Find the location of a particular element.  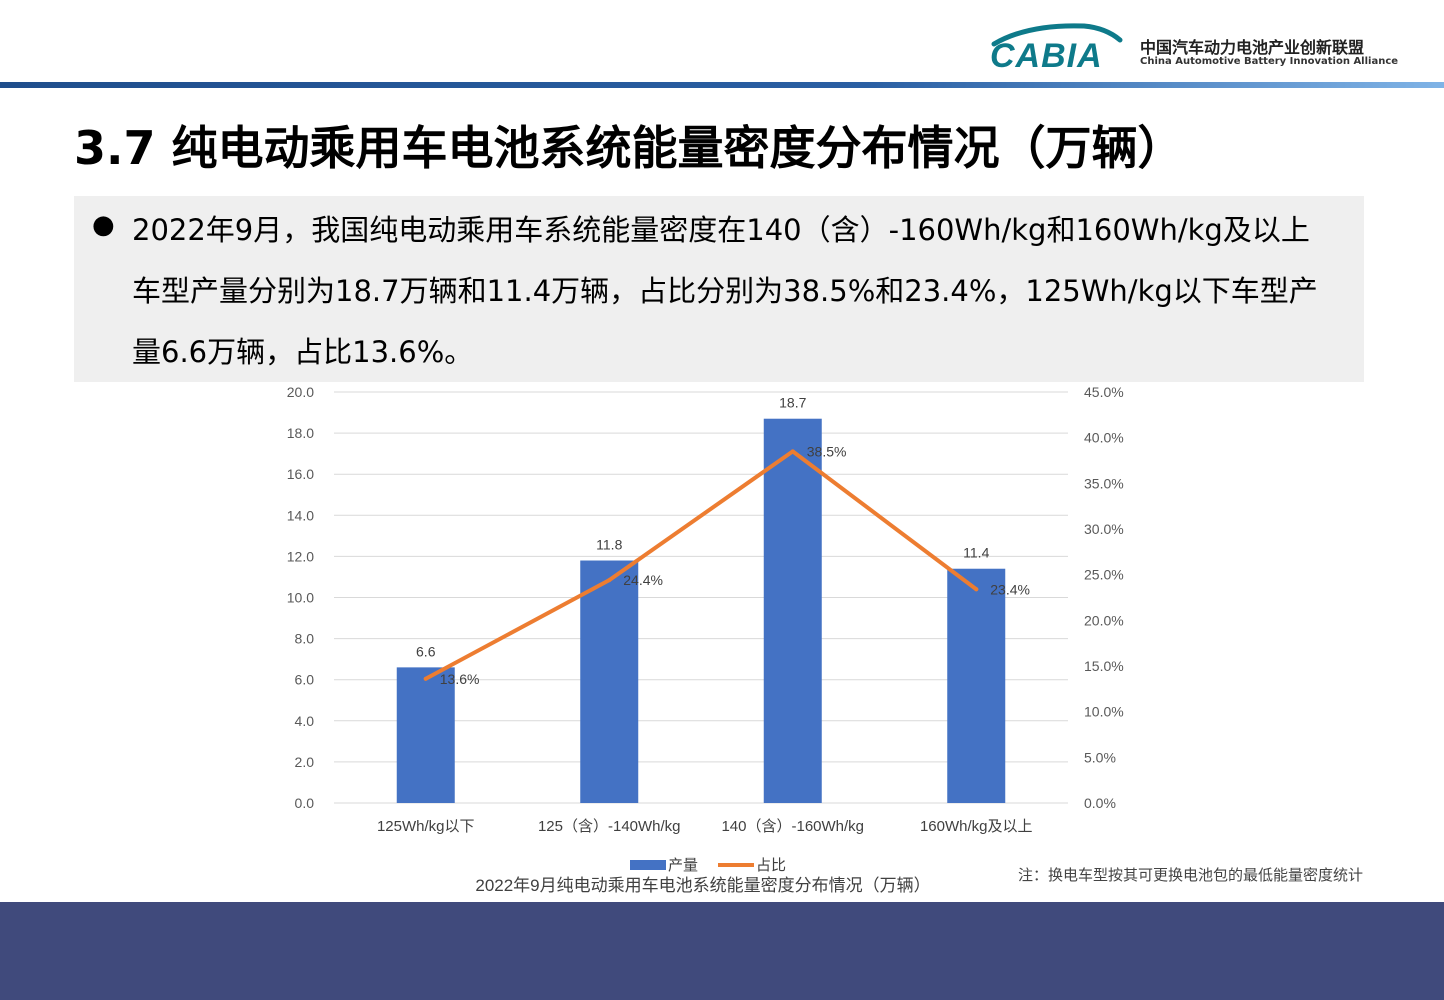

y-right-tick-label: 45.0% is located at coordinates (1104, 392).